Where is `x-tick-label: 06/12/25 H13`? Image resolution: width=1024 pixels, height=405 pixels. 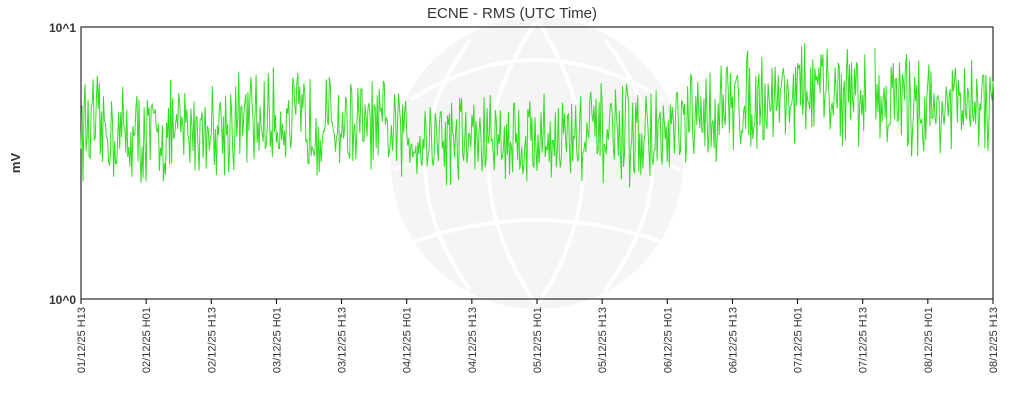 x-tick-label: 06/12/25 H13 is located at coordinates (733, 340).